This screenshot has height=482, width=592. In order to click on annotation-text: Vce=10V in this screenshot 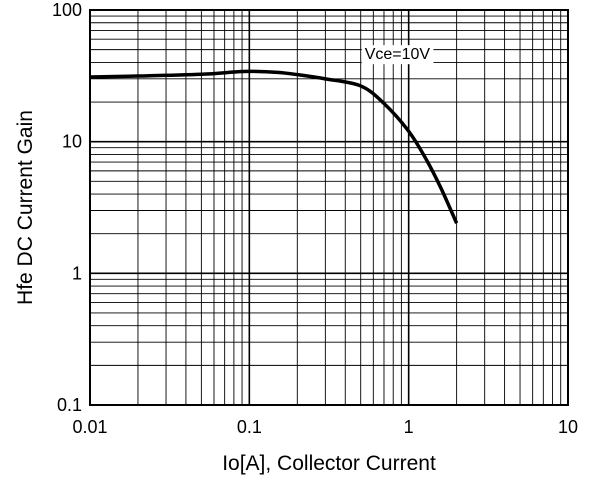, I will do `click(398, 54)`.